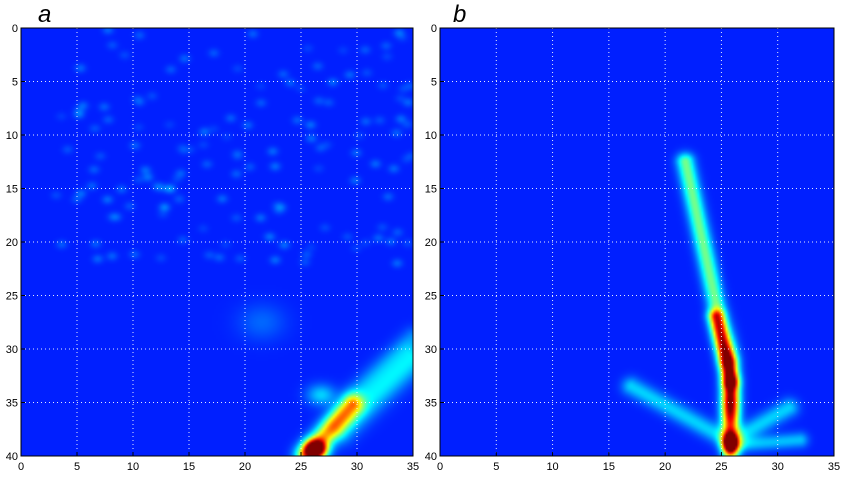  I want to click on panel-label: b, so click(459, 14).